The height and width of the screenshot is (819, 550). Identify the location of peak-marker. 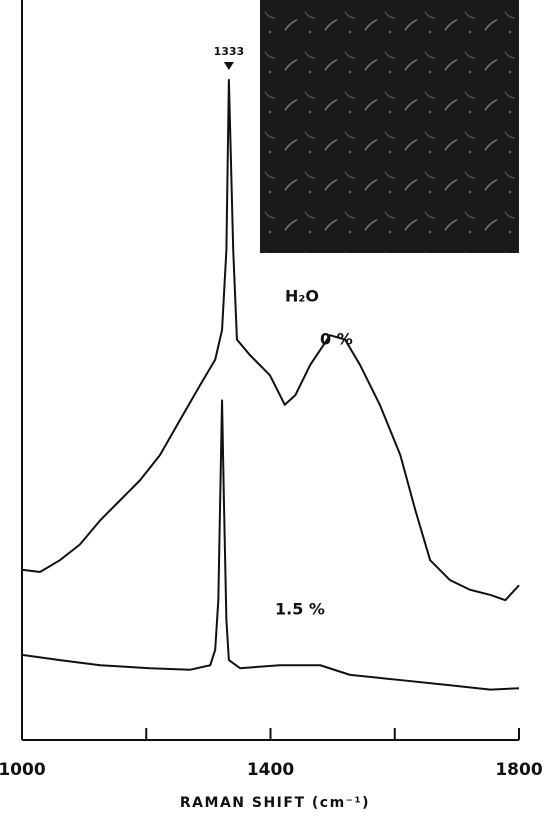
(228, 66).